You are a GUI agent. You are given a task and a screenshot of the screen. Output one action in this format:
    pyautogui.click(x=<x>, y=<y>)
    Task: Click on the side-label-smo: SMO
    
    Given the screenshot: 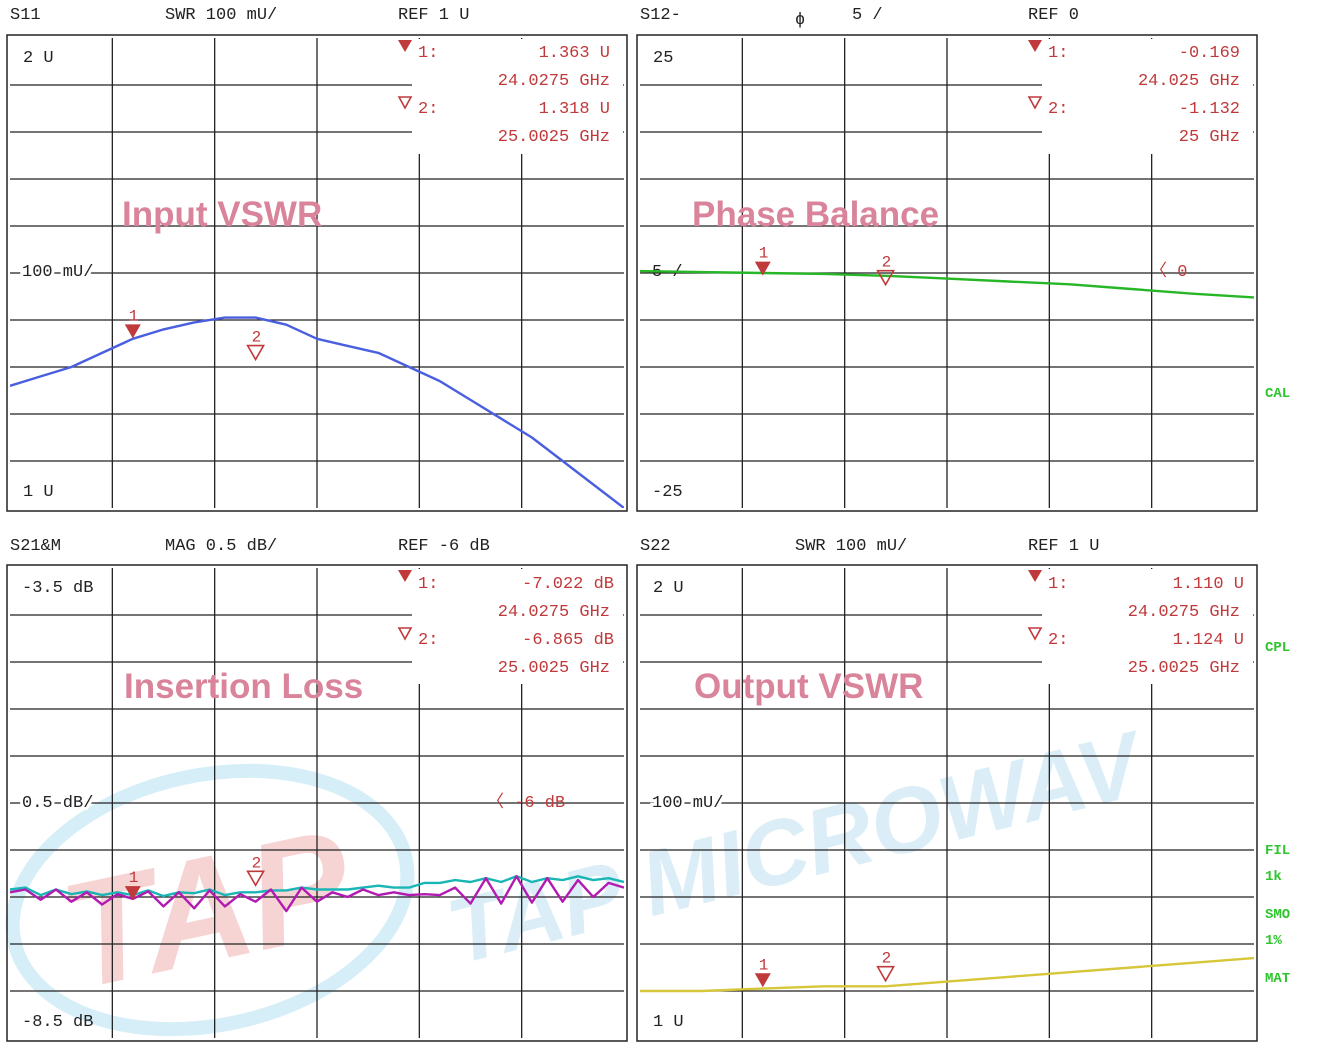 What is the action you would take?
    pyautogui.click(x=1277, y=915)
    